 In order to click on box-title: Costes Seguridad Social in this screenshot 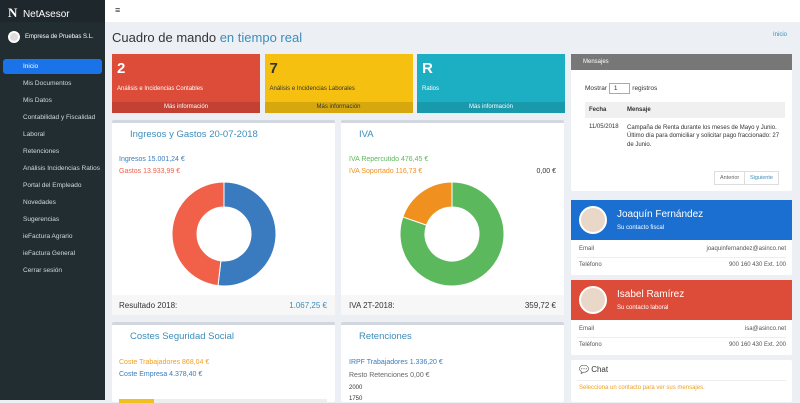, I will do `click(182, 336)`.